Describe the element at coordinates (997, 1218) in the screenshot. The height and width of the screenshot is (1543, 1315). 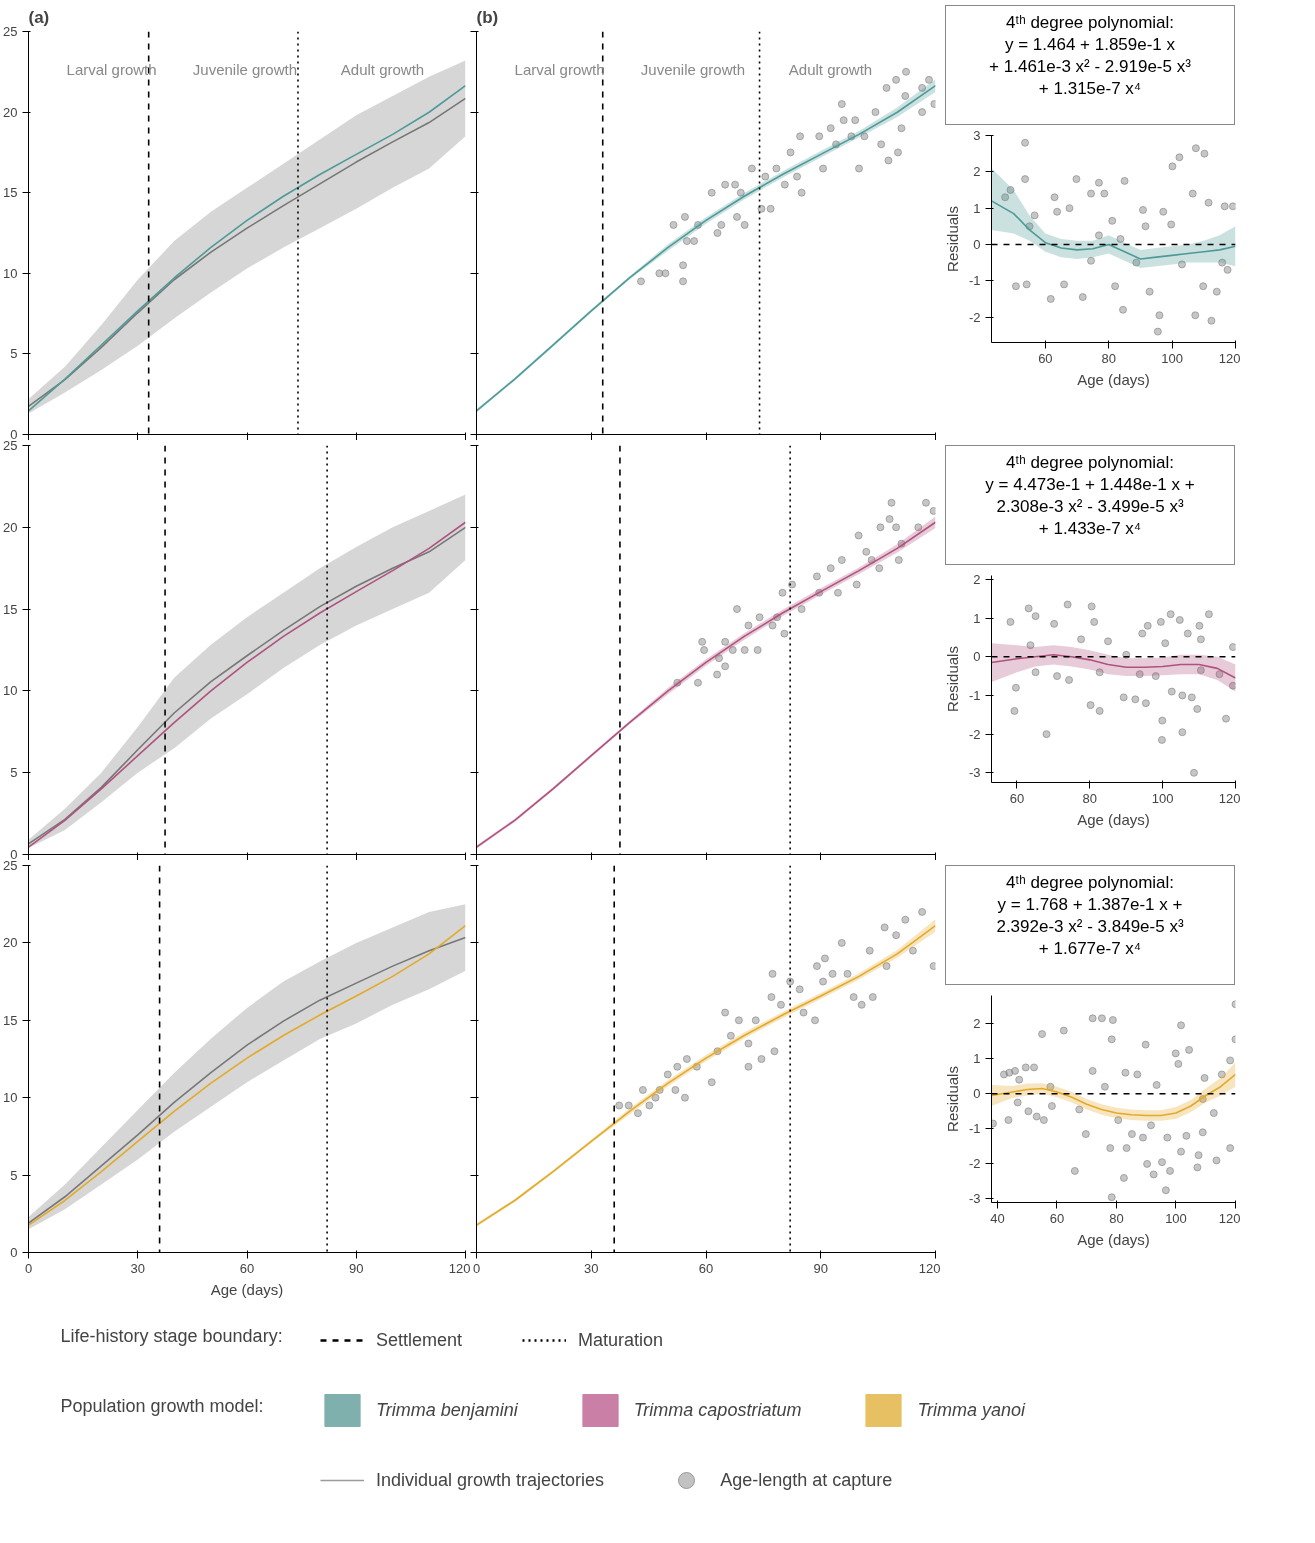
I see `x-tick-label: 40` at that location.